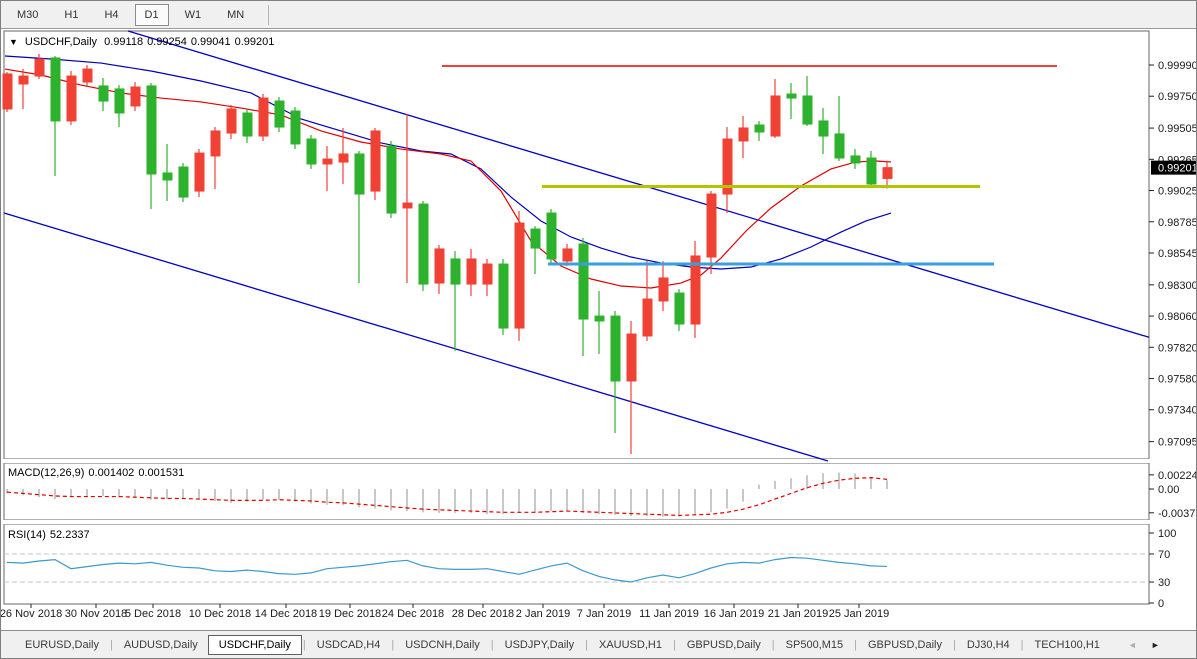 Image resolution: width=1197 pixels, height=659 pixels. I want to click on date-axis-label: 2 Jan 2019, so click(543, 614).